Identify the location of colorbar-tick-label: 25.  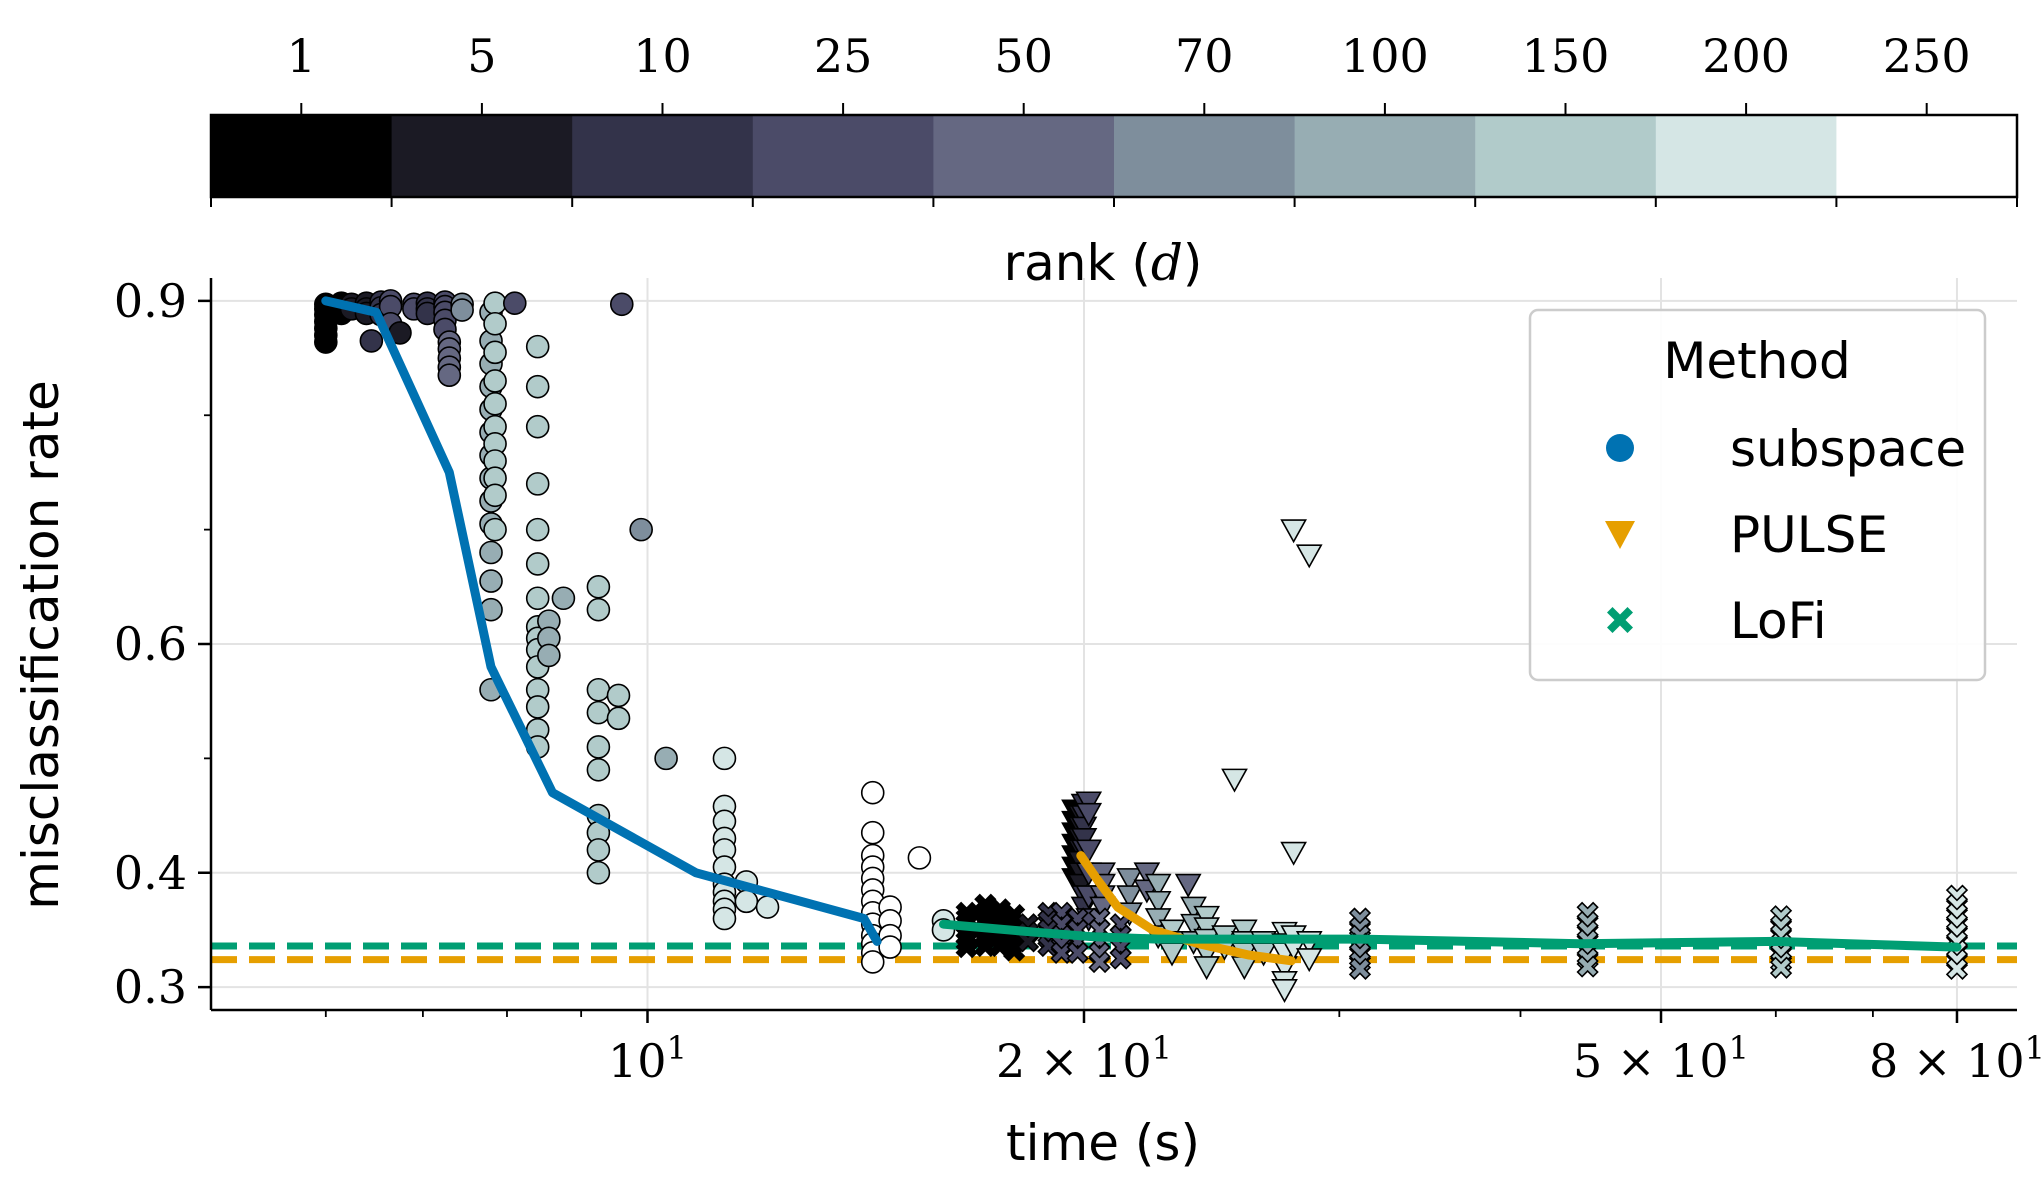
(843, 56).